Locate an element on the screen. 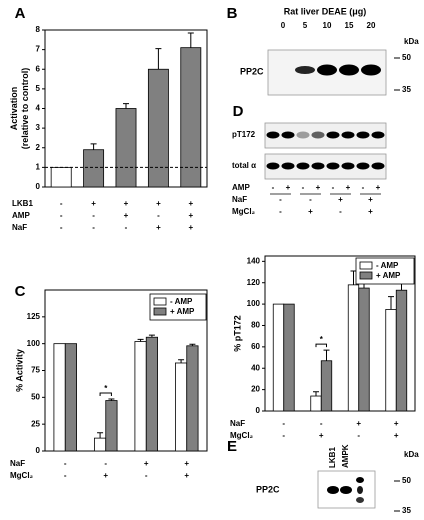 The width and height of the screenshot is (424, 520). y-axis-label: Activation is located at coordinates (14, 109).